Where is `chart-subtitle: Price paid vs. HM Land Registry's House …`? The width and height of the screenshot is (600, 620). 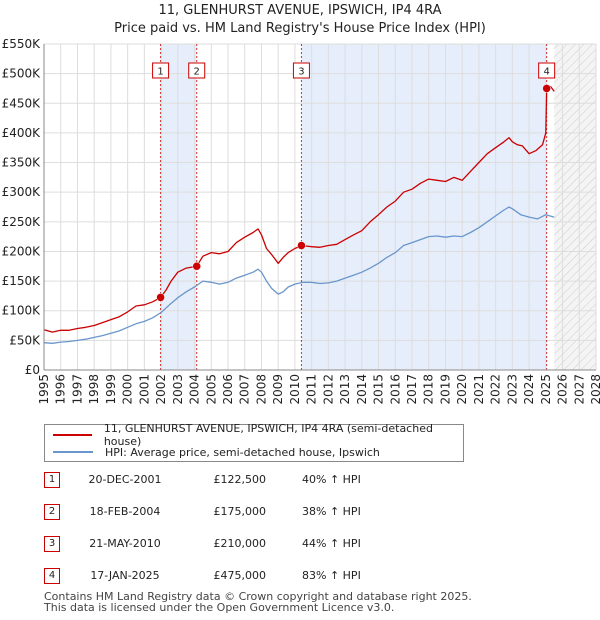 chart-subtitle: Price paid vs. HM Land Registry's House … is located at coordinates (300, 28).